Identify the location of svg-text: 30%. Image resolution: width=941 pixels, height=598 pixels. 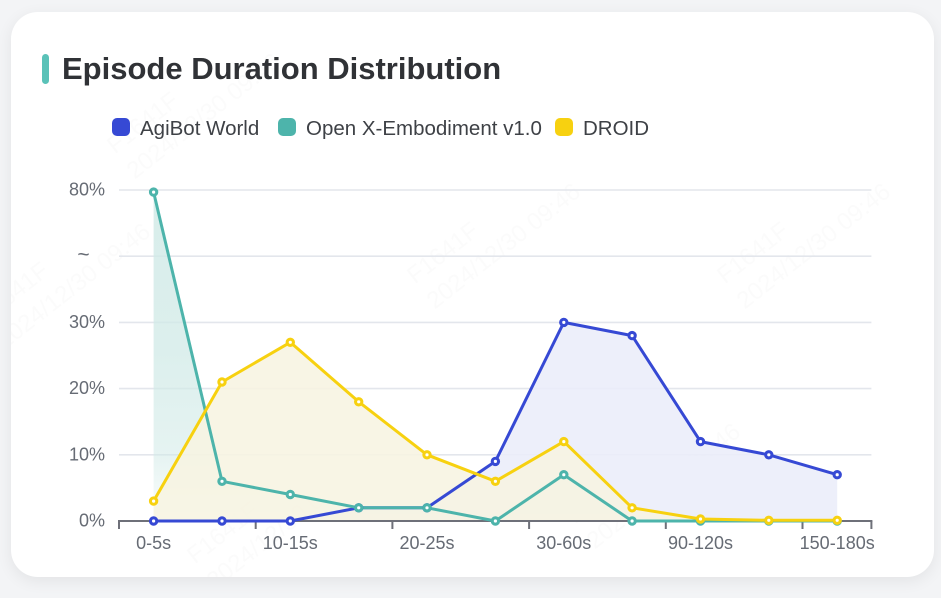
(87, 322).